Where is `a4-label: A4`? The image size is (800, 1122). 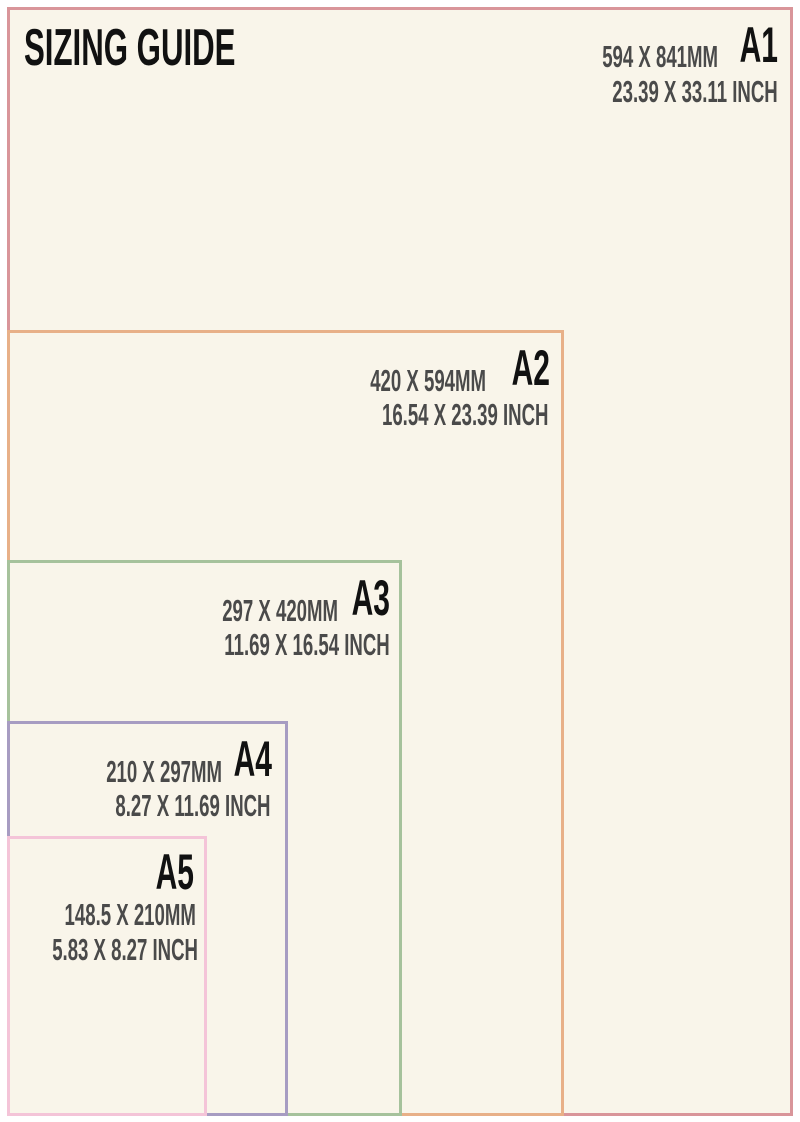 a4-label: A4 is located at coordinates (252, 759).